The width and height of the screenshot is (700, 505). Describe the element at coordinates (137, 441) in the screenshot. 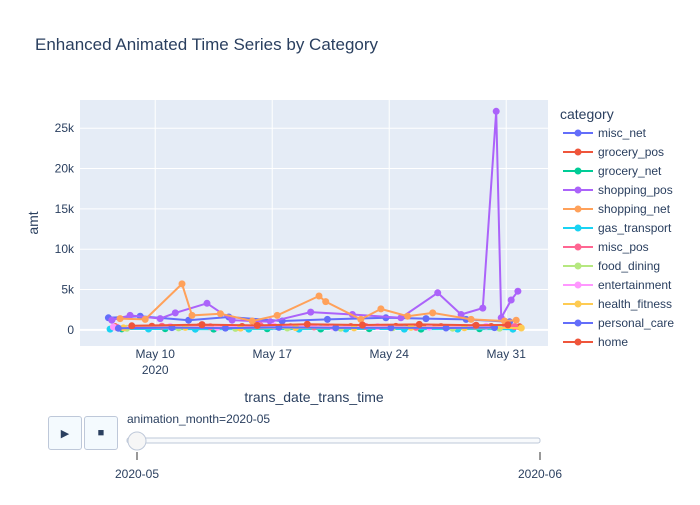

I see `slider-handle` at that location.